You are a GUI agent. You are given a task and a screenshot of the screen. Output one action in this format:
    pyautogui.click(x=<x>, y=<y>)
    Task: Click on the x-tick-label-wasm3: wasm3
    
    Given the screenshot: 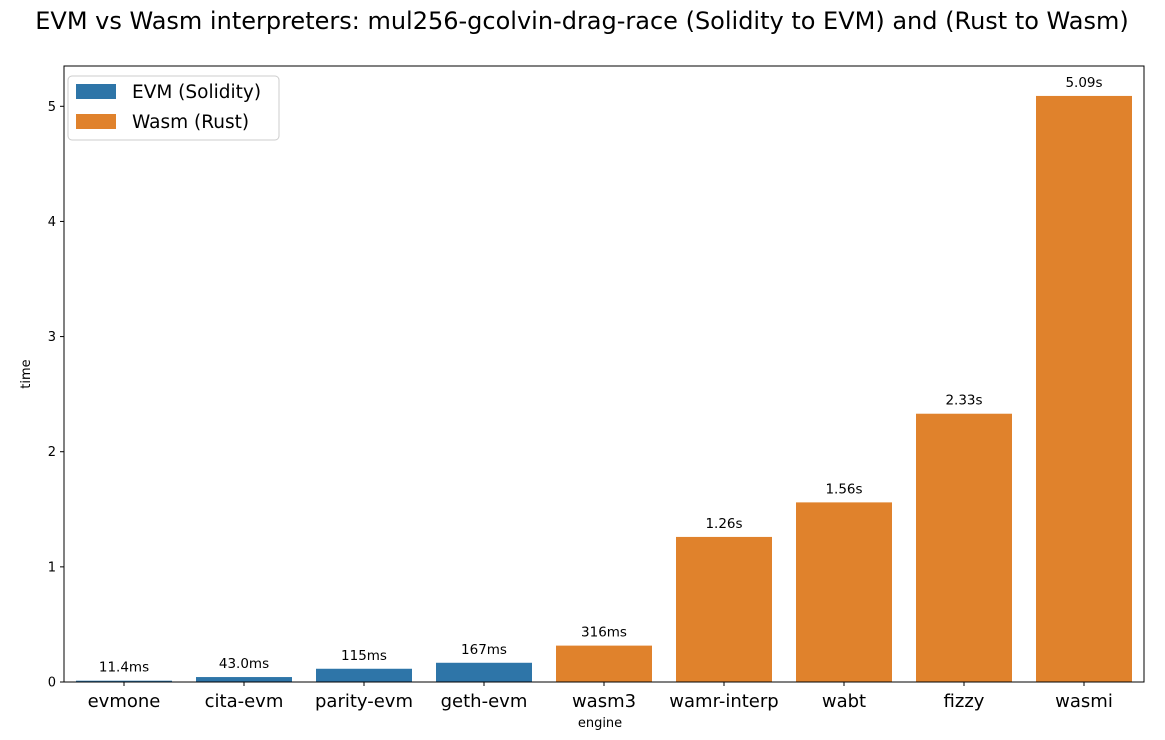 What is the action you would take?
    pyautogui.click(x=604, y=701)
    